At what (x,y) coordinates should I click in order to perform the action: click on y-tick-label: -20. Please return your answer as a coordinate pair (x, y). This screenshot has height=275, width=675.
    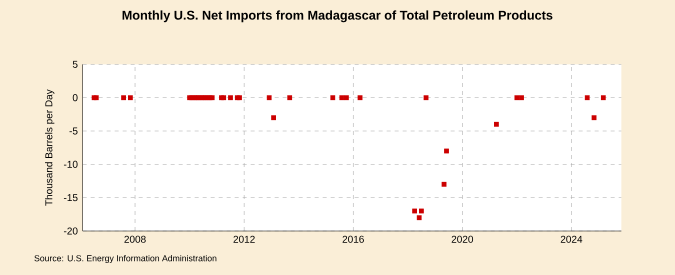
    Looking at the image, I should click on (71, 231).